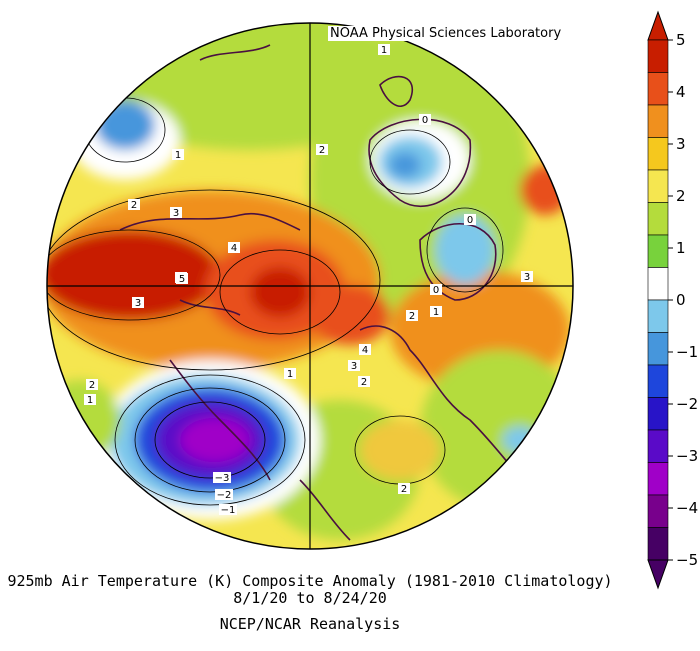  I want to click on colorbar-tick-label: 3, so click(681, 144).